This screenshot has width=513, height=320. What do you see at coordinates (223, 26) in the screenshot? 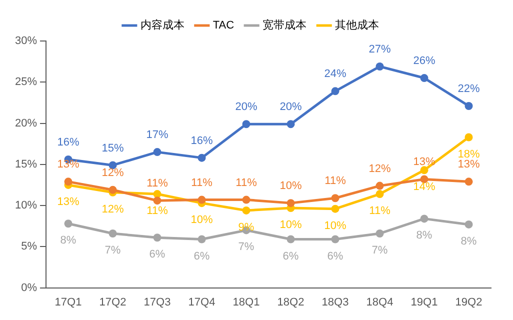
I see `legend-label: TAC` at bounding box center [223, 26].